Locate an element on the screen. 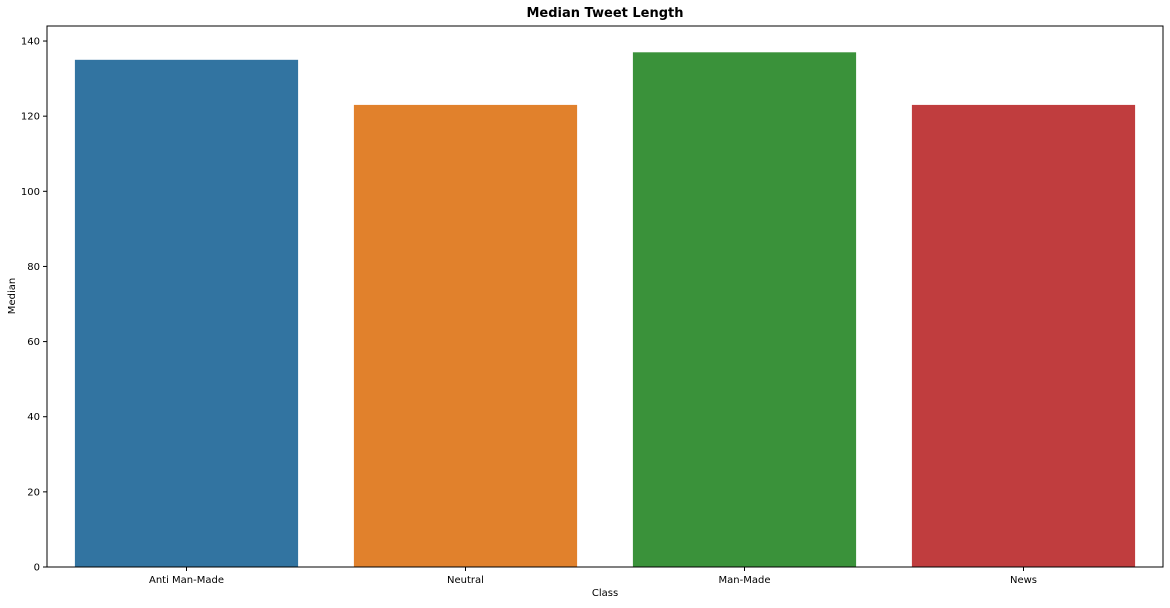 The image size is (1170, 608). chart-title: Median Tweet Length is located at coordinates (604, 13).